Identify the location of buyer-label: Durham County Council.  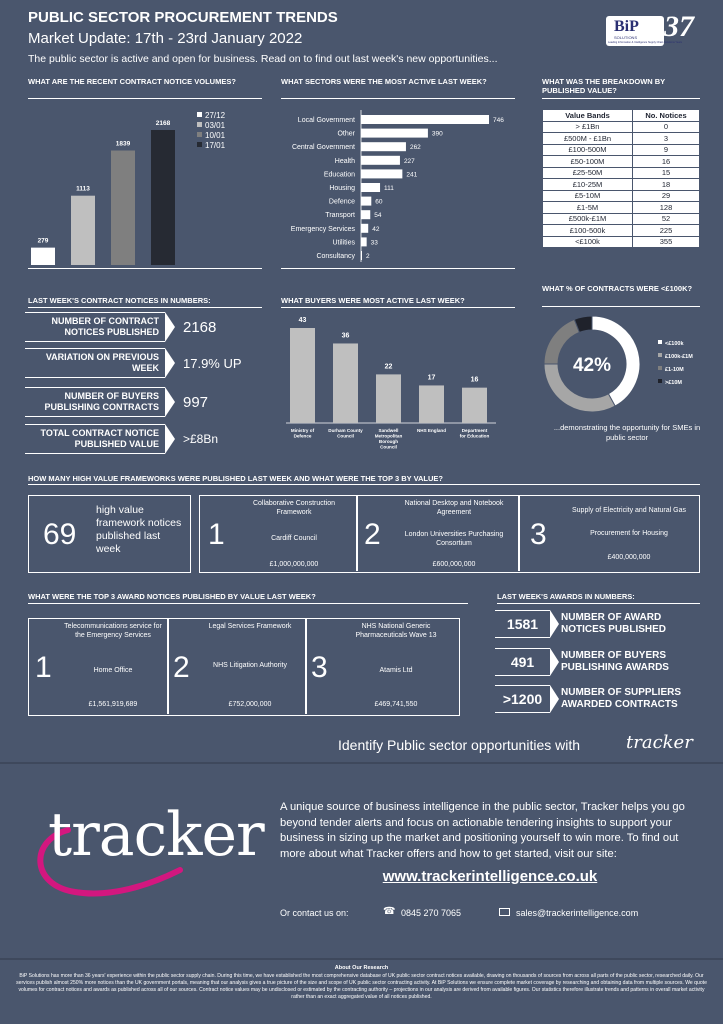
(345, 433).